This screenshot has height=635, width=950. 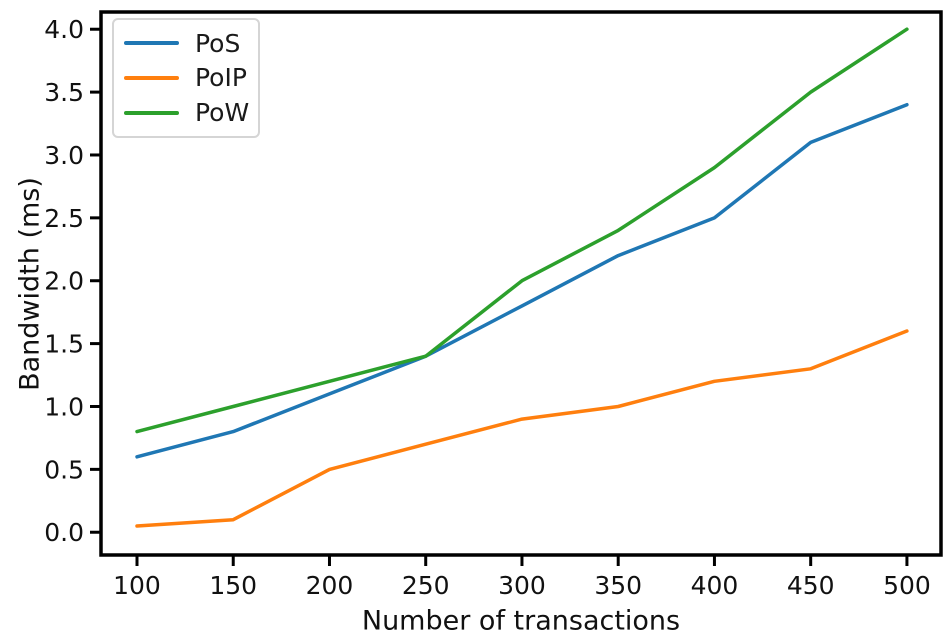 What do you see at coordinates (233, 585) in the screenshot?
I see `x-tick-label: 150` at bounding box center [233, 585].